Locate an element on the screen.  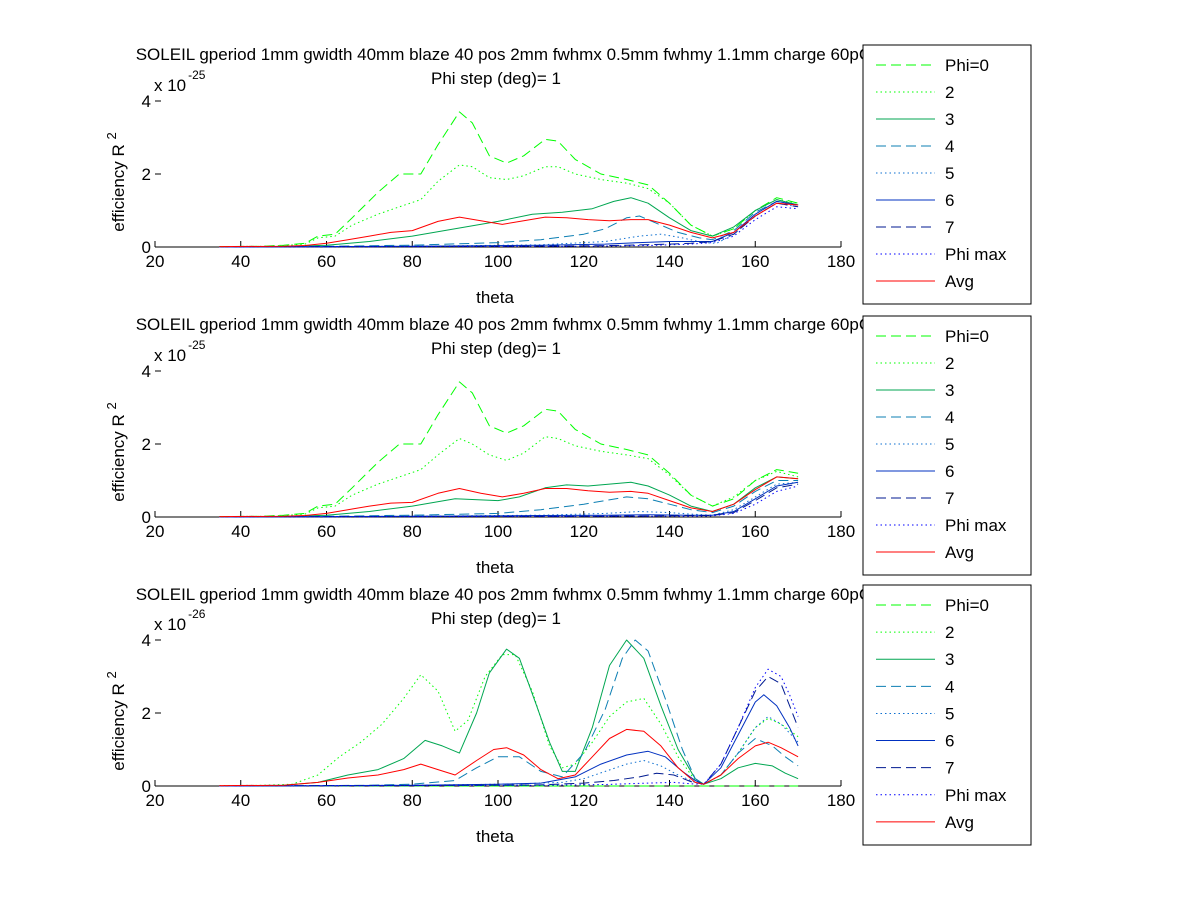
y-multiplier: x 10-26 is located at coordinates (180, 620).